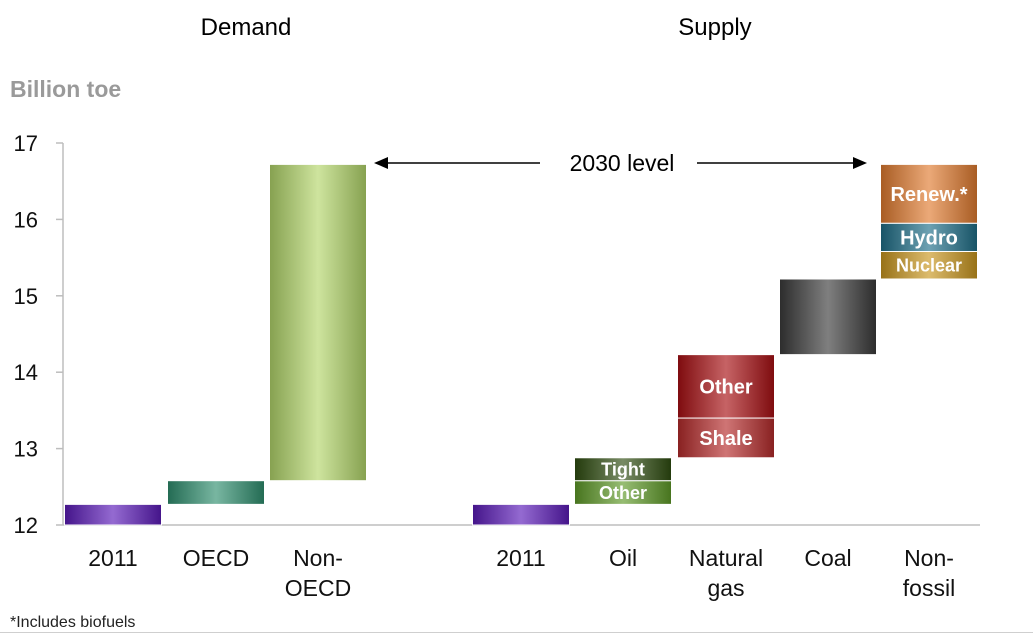 This screenshot has height=635, width=1033. I want to click on demand-section-title: Demand, so click(246, 27).